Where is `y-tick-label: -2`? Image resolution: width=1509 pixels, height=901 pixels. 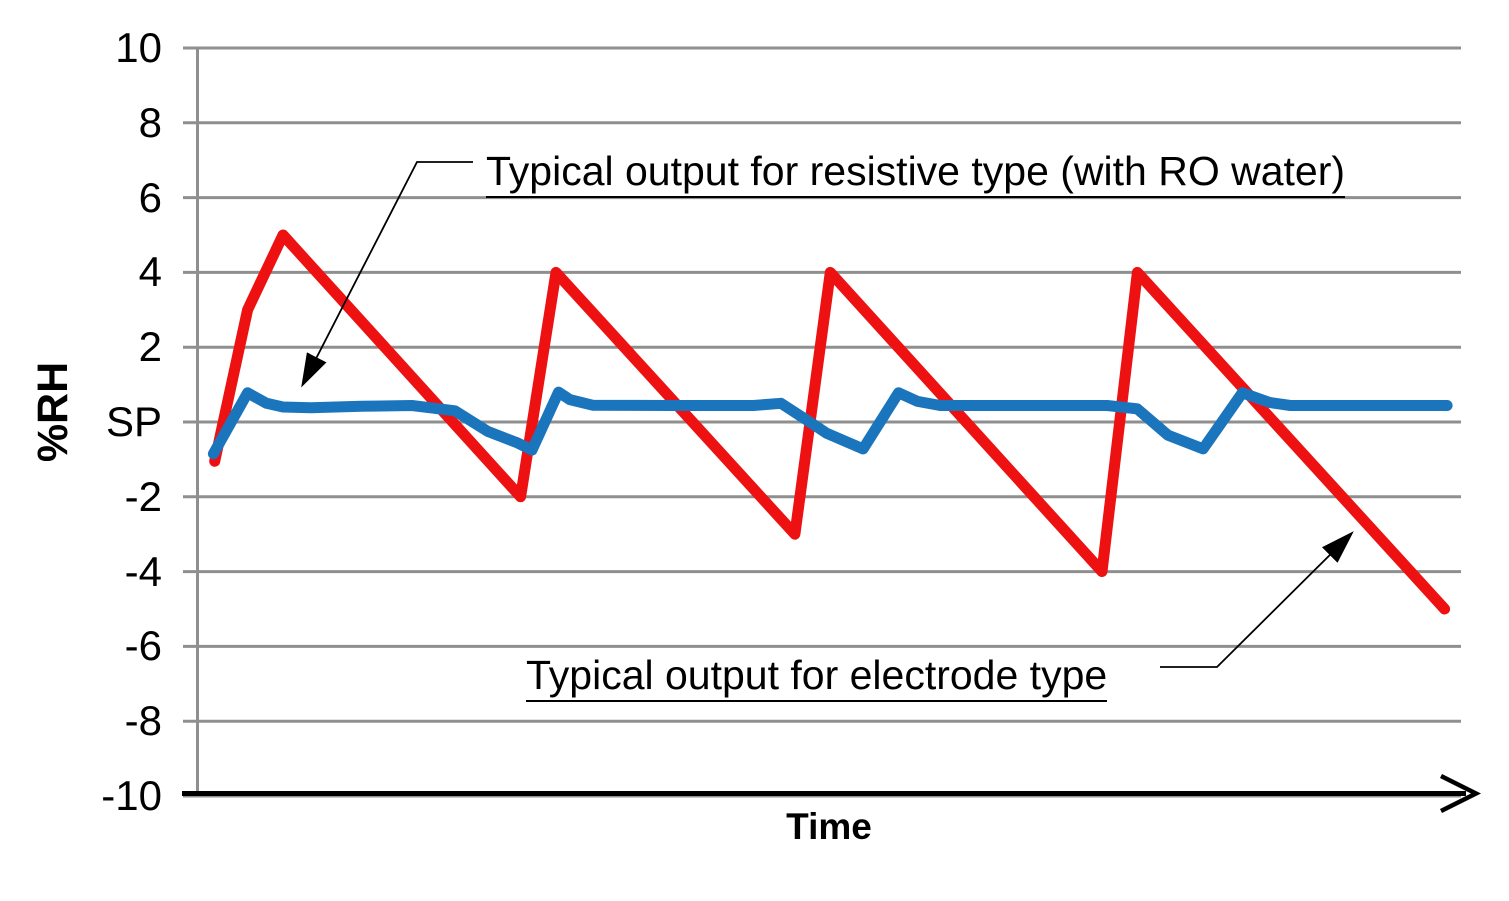
y-tick-label: -2 is located at coordinates (143, 496).